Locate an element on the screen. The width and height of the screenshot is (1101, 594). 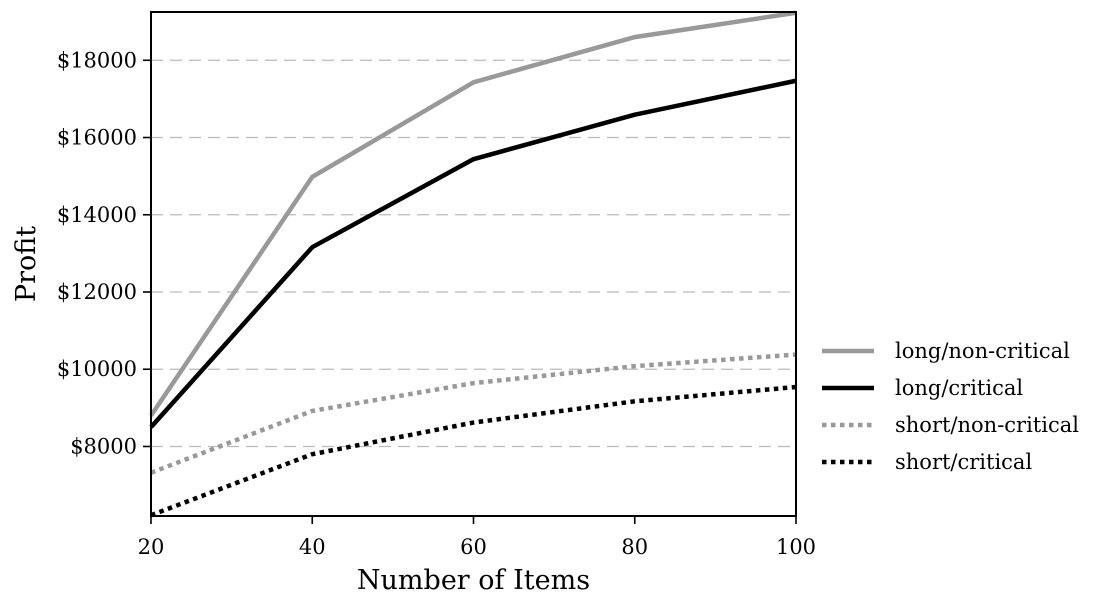
legend-label: long/critical is located at coordinates (959, 388).